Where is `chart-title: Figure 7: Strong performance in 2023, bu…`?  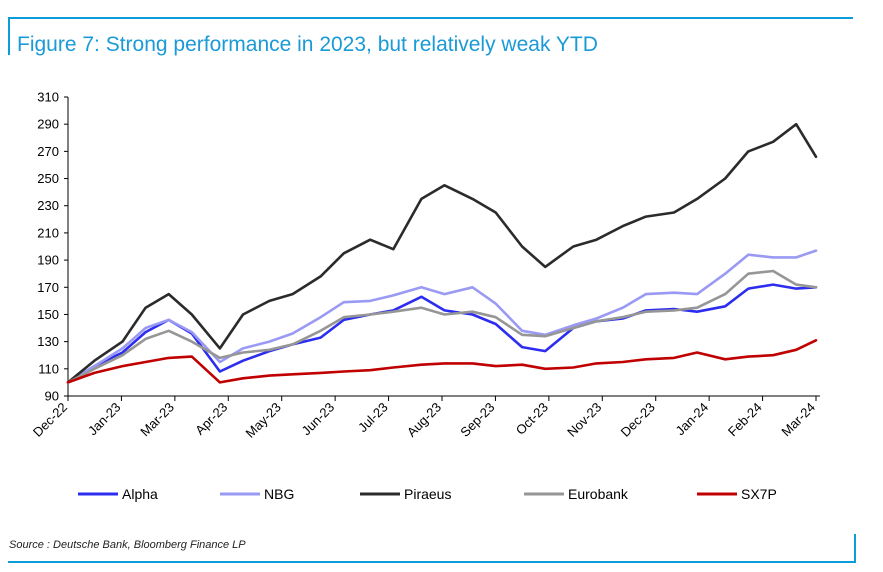
chart-title: Figure 7: Strong performance in 2023, bu… is located at coordinates (307, 44).